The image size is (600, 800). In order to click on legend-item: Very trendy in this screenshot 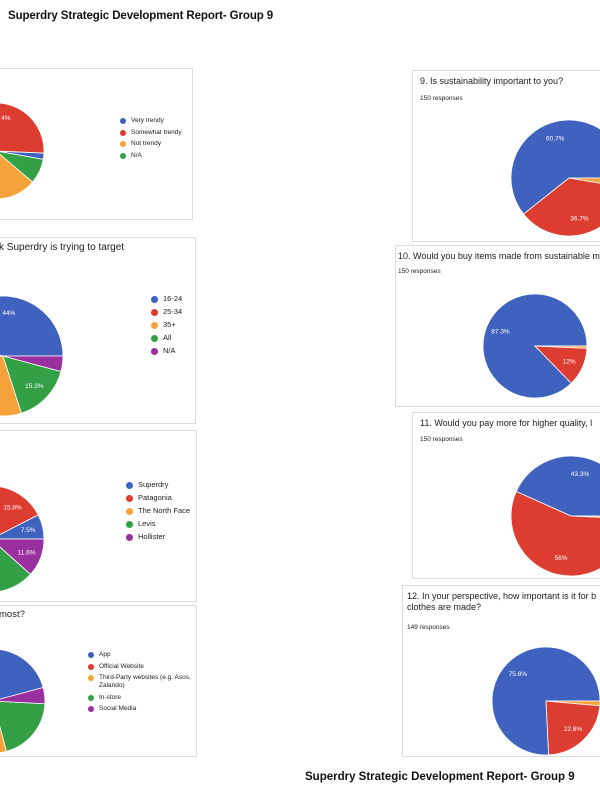, I will do `click(155, 121)`.